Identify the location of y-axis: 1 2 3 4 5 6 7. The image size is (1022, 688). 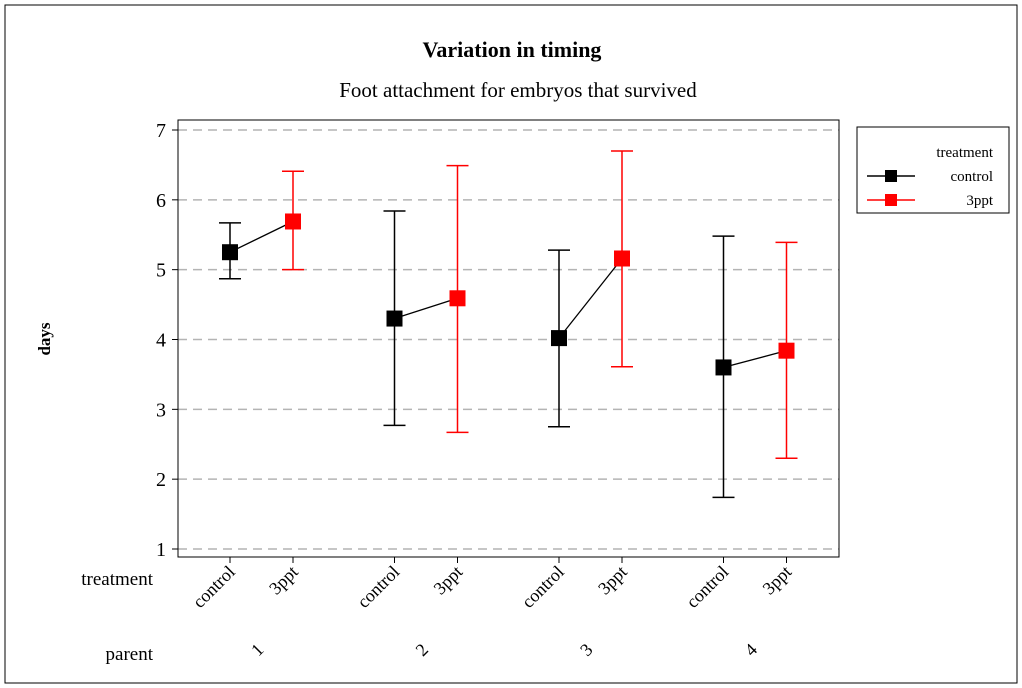
(167, 340).